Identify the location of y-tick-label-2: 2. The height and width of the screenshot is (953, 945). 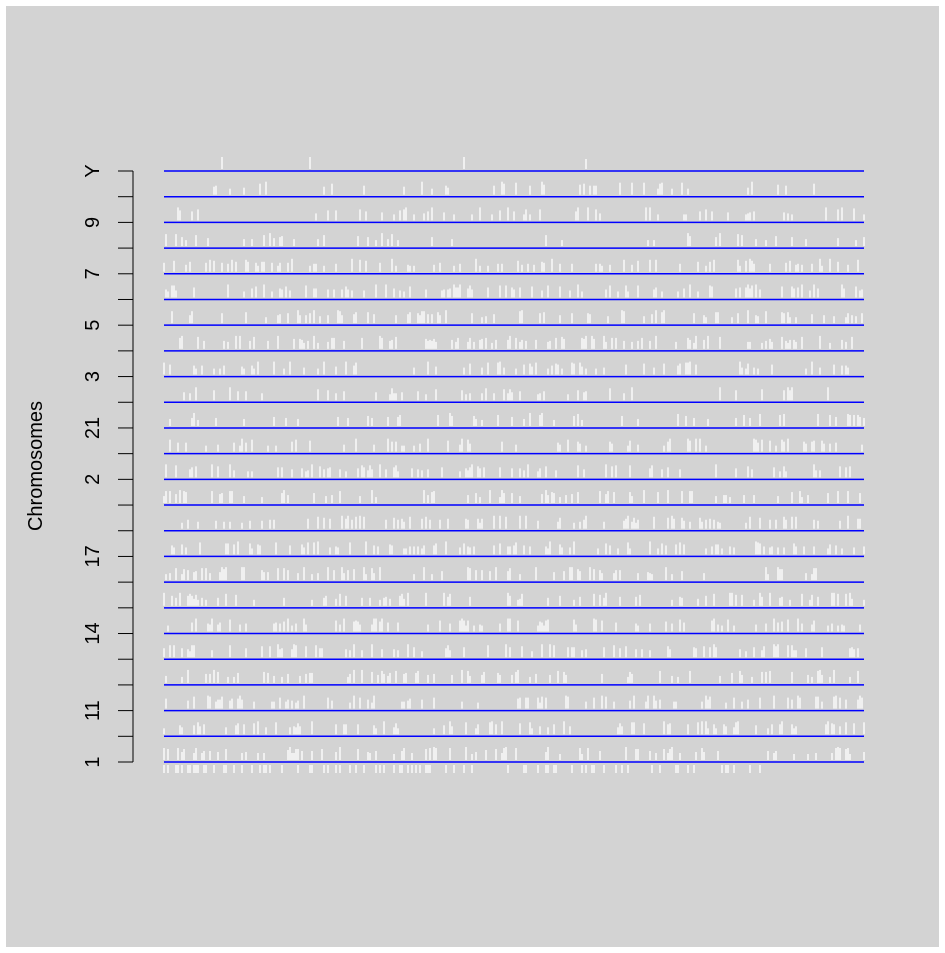
(93, 479).